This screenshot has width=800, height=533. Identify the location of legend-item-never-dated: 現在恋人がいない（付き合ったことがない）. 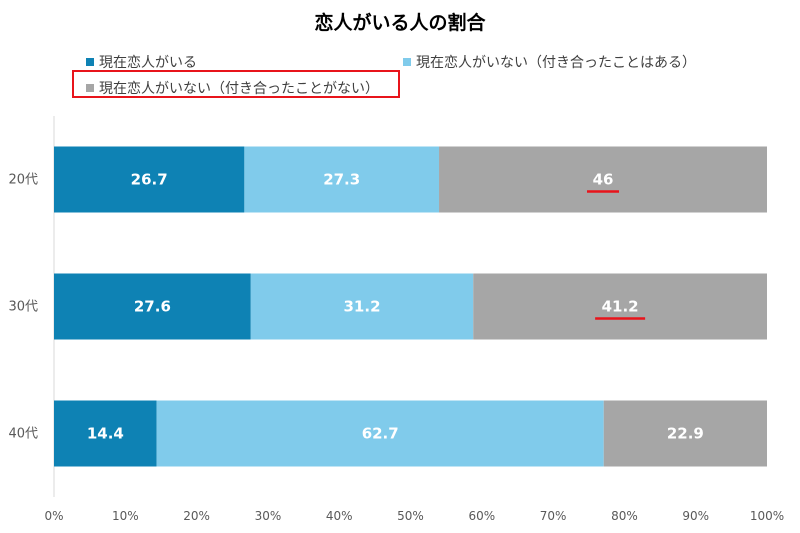
(232, 88).